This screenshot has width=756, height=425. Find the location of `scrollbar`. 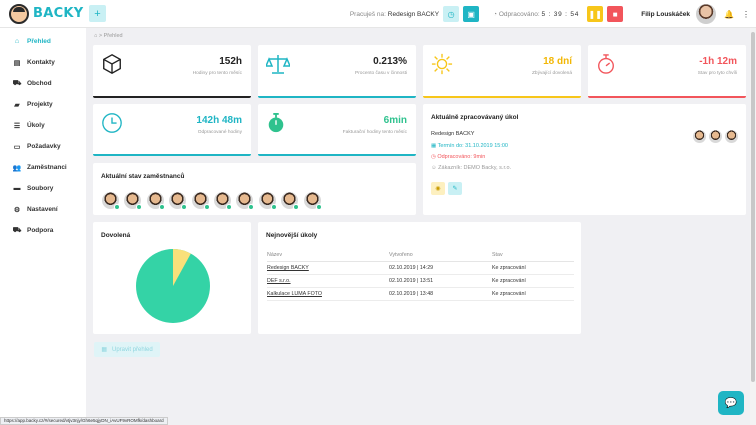

scrollbar is located at coordinates (753, 226).